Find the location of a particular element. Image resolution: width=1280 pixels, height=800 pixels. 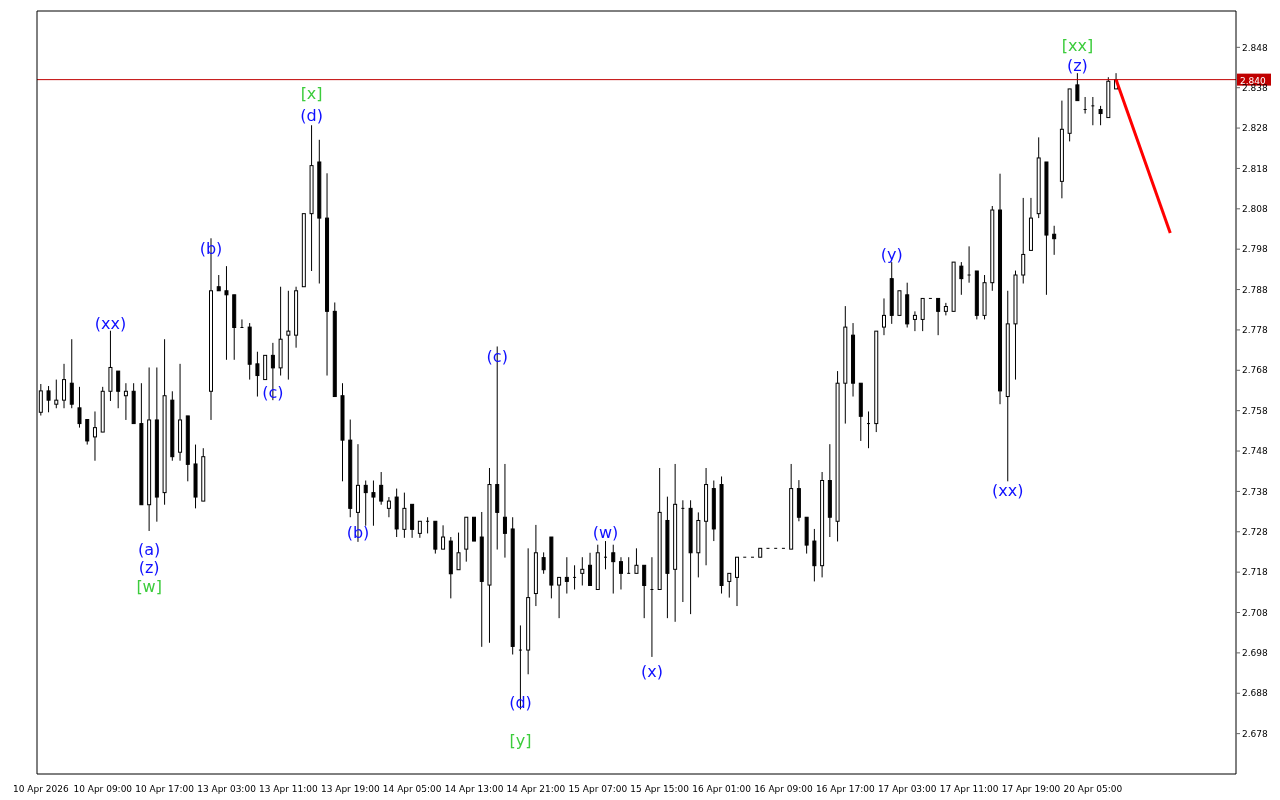

x-tick-label: 14 Apr 05:00 is located at coordinates (412, 789).